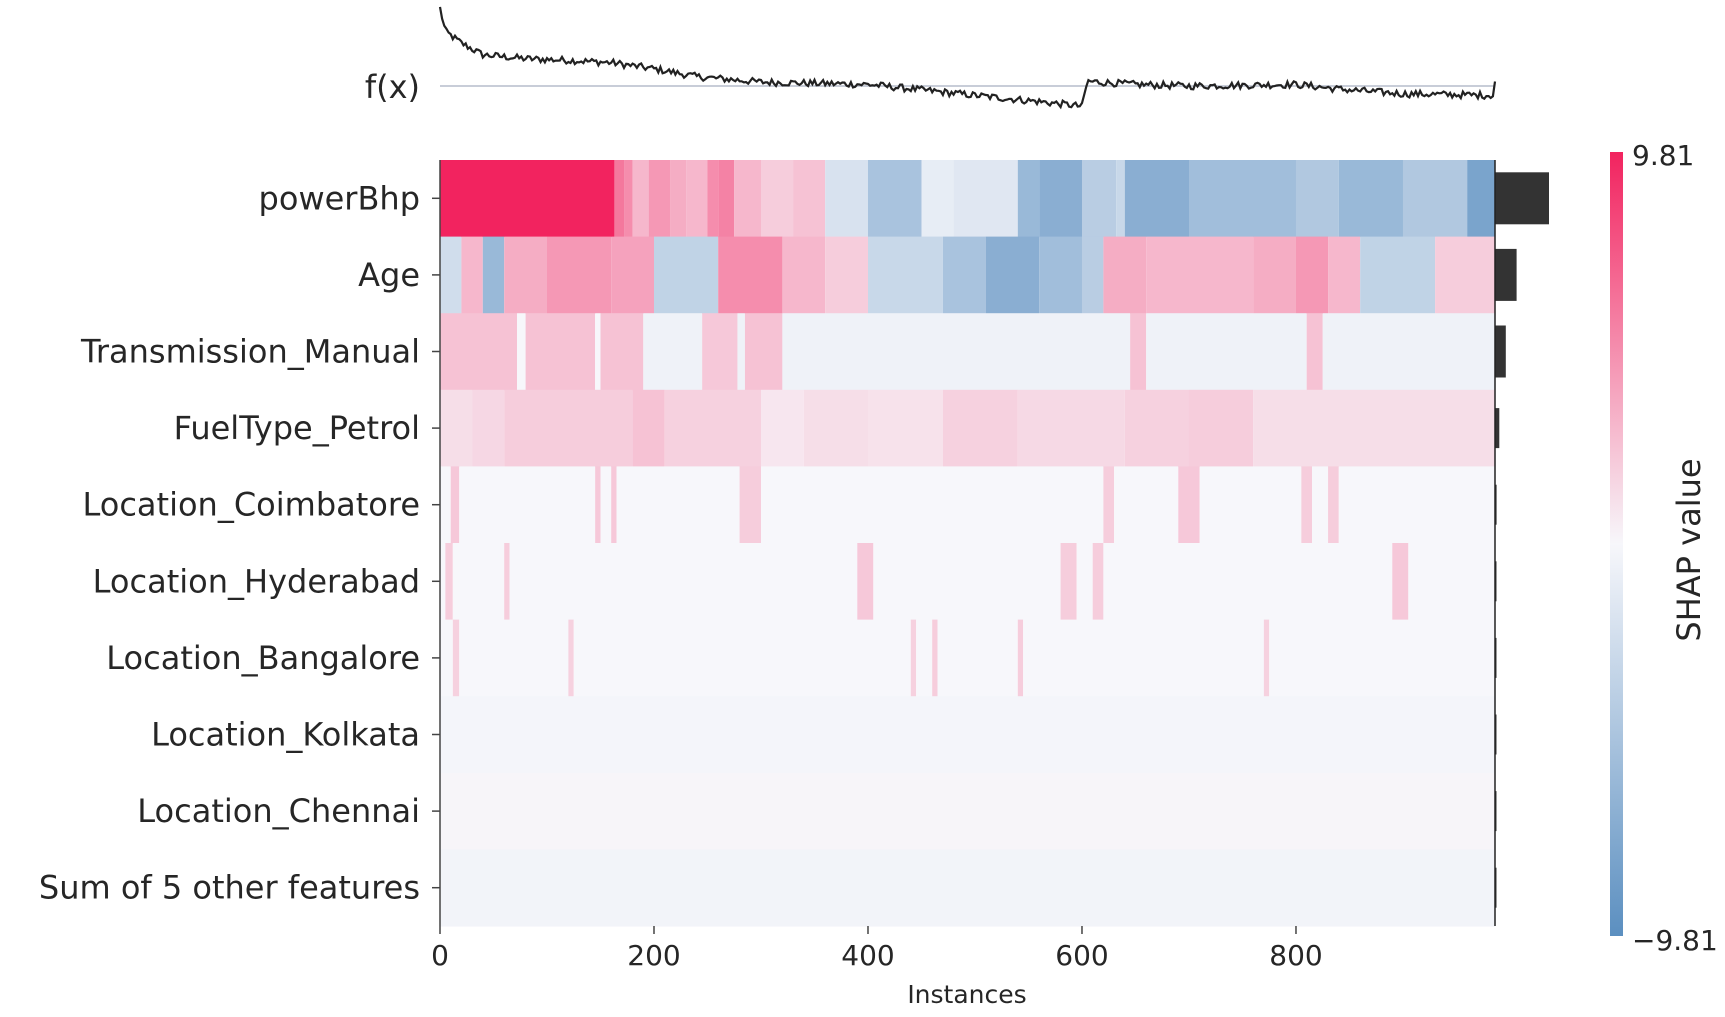  Describe the element at coordinates (297, 428) in the screenshot. I see `feature-label: FuelType_Petrol` at that location.